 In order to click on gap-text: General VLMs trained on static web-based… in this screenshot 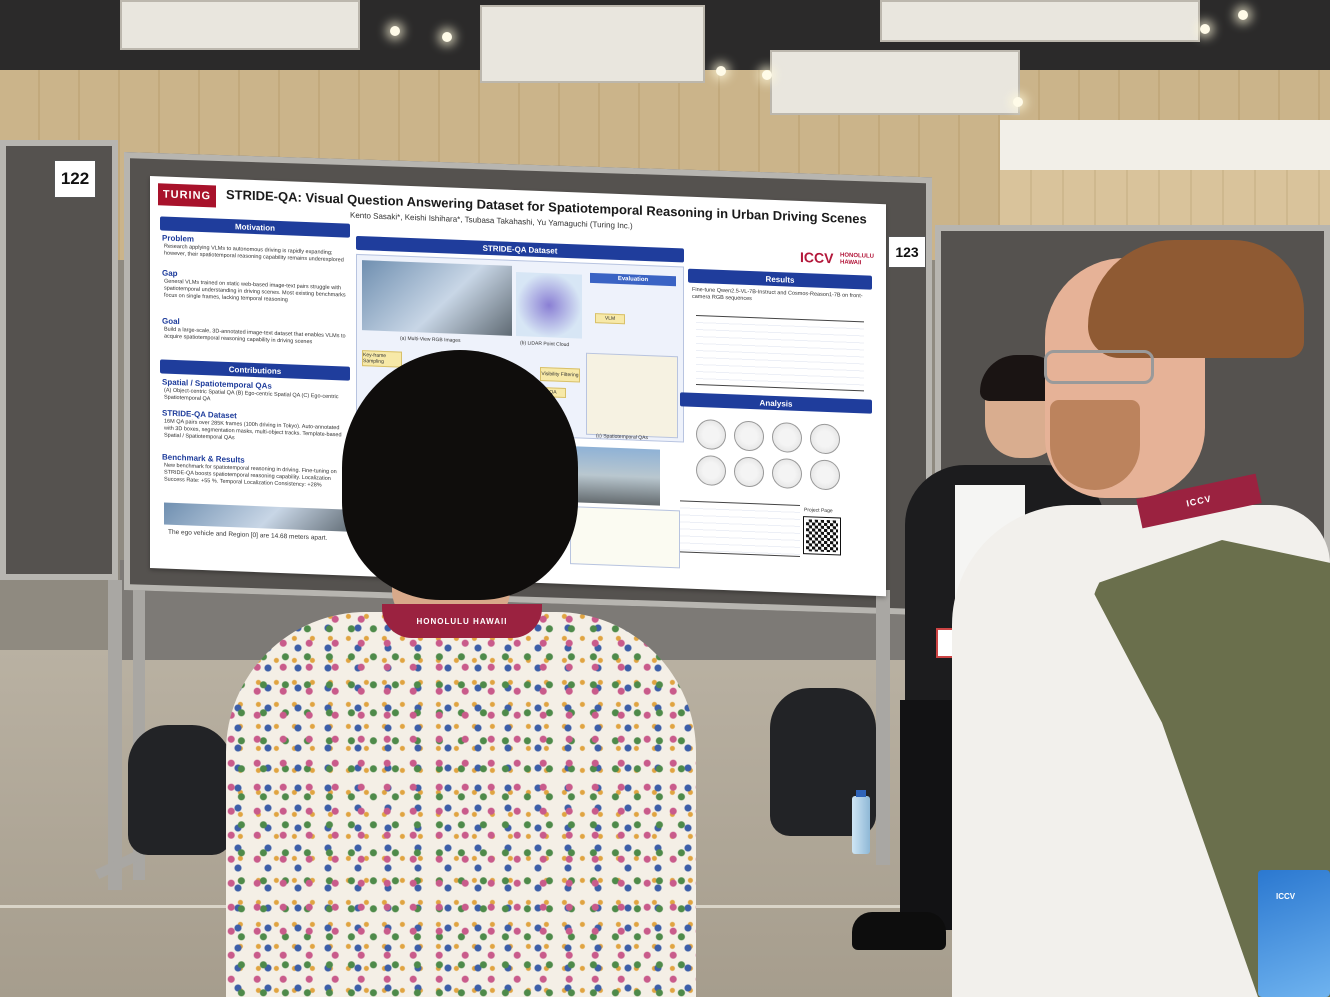, I will do `click(255, 291)`.